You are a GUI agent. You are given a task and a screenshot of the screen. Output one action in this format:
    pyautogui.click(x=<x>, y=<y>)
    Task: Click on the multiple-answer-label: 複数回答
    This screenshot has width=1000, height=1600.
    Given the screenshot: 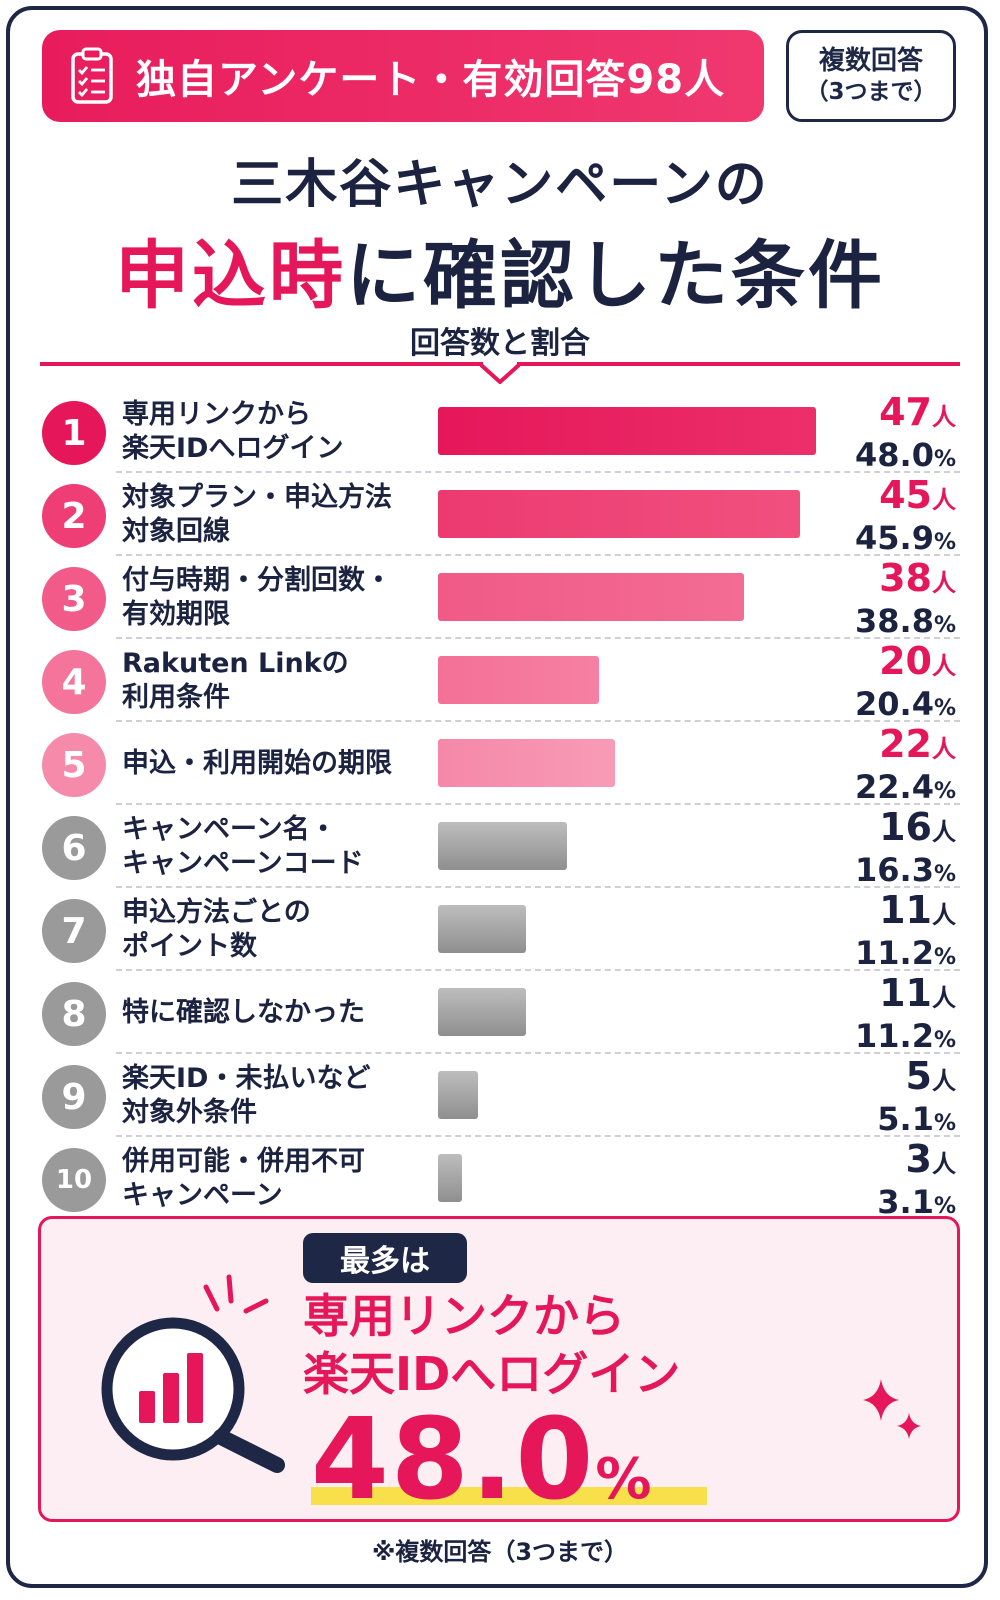 What is the action you would take?
    pyautogui.click(x=870, y=61)
    